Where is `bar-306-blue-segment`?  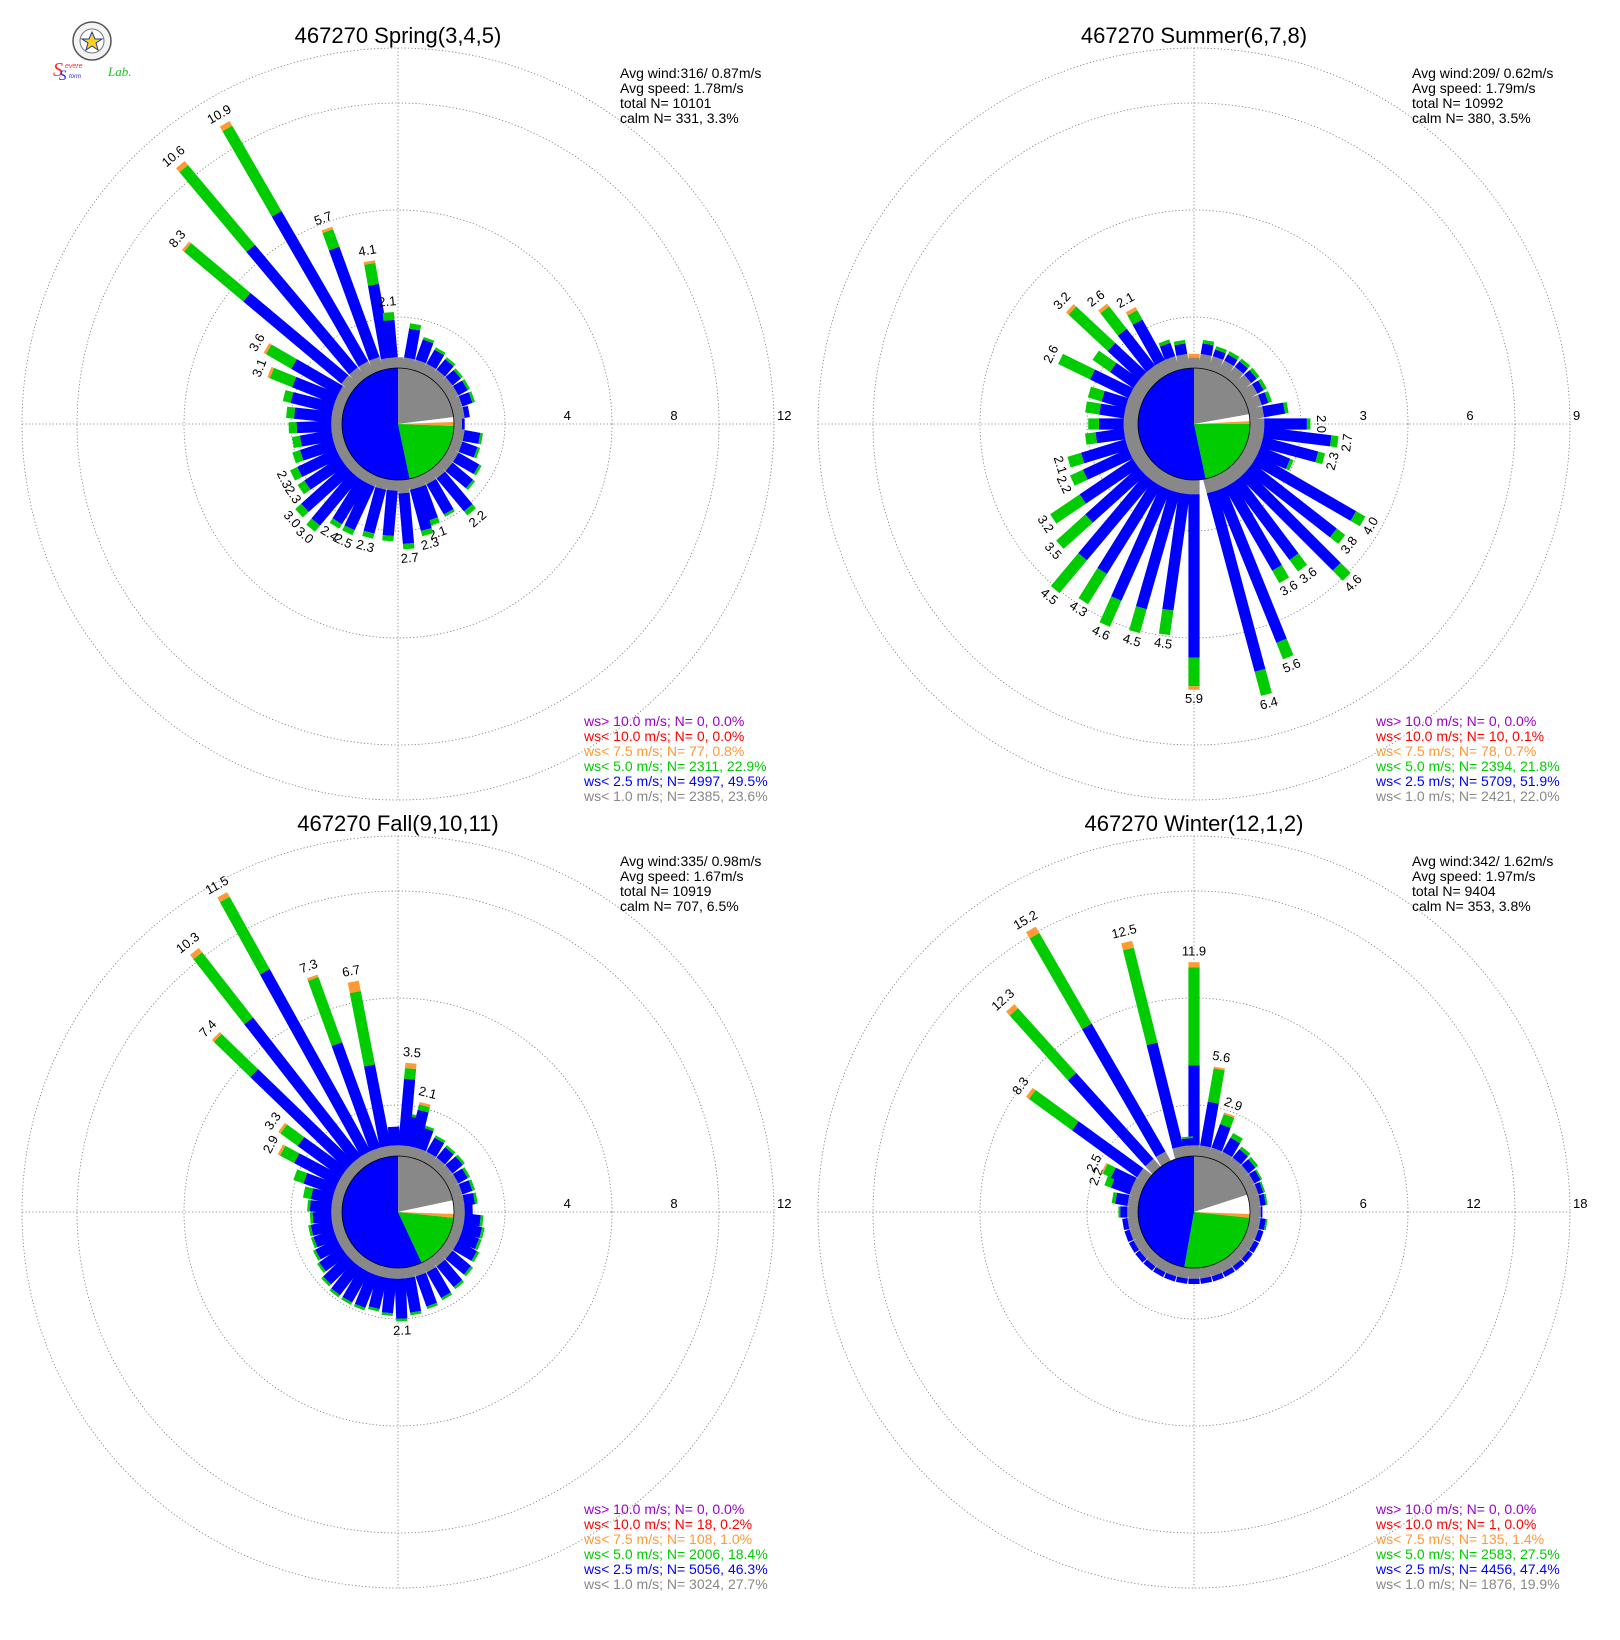
bar-306-blue-segment is located at coordinates (1108, 1149).